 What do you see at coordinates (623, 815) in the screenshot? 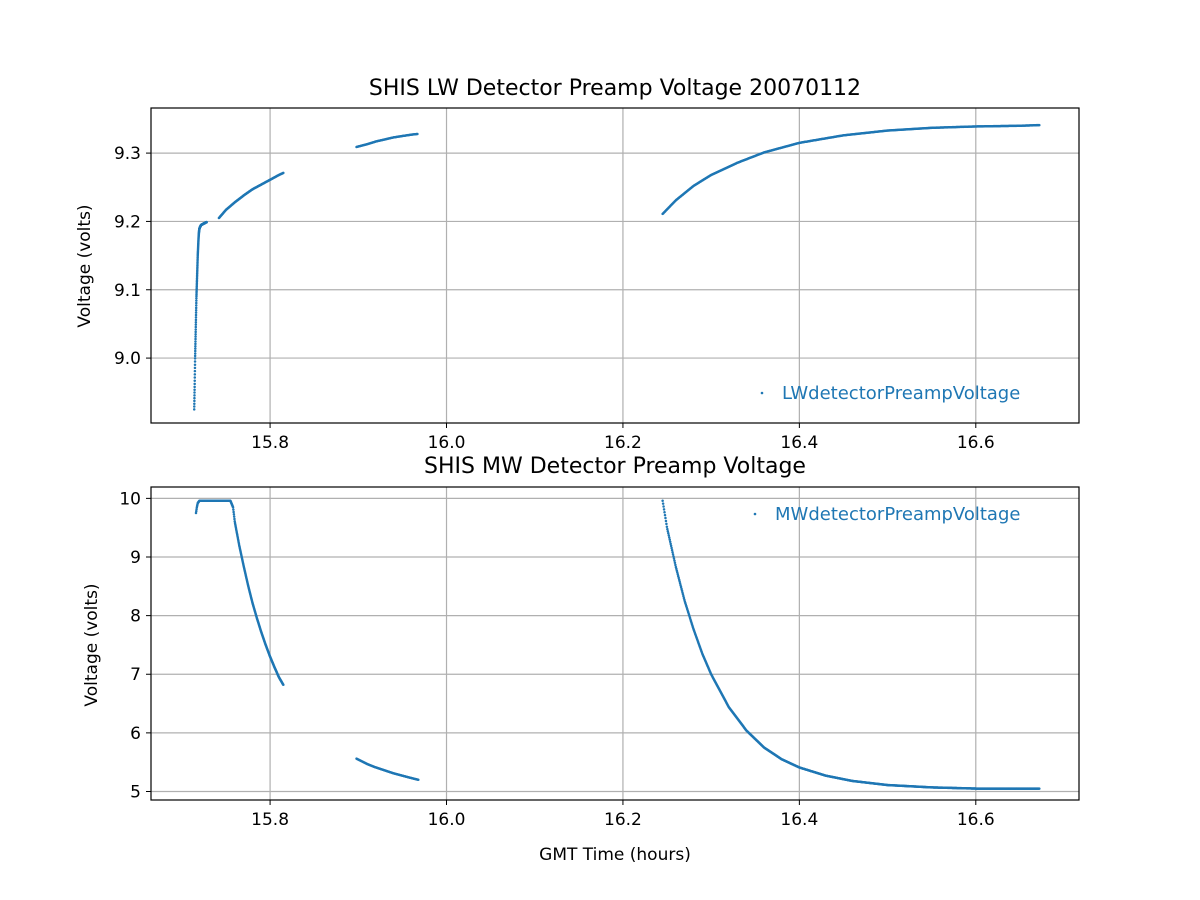
I see `mw-x-ticks: 15.8 16.0 16.2 16.4 16.6` at bounding box center [623, 815].